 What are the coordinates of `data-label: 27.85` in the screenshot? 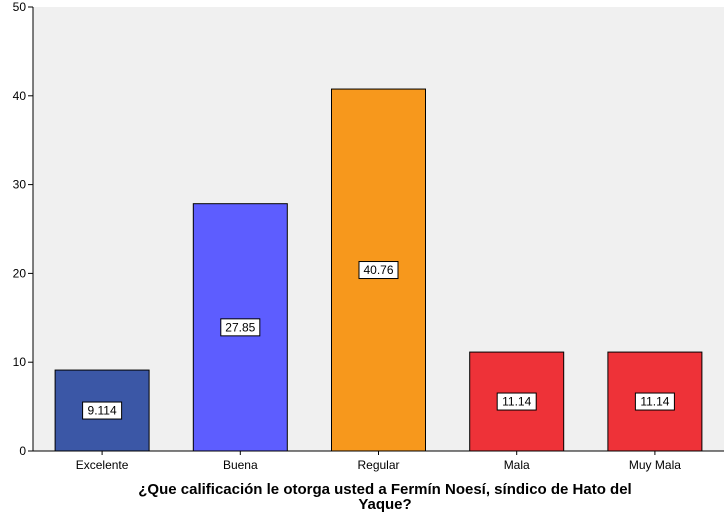 It's located at (240, 327).